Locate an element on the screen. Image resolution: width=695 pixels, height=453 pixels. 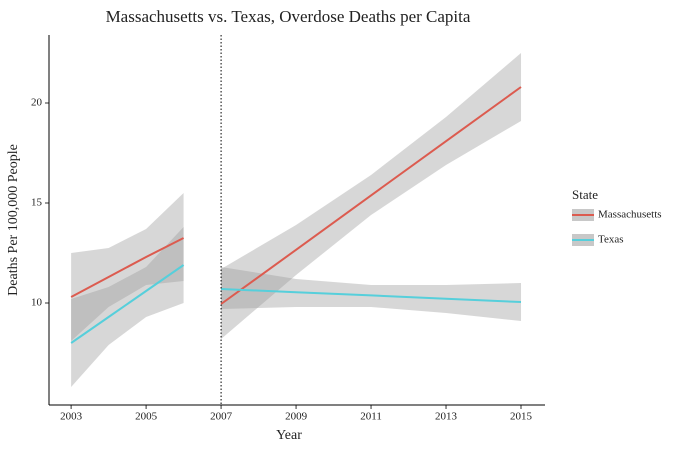
x-tick-label: 2013 is located at coordinates (446, 417).